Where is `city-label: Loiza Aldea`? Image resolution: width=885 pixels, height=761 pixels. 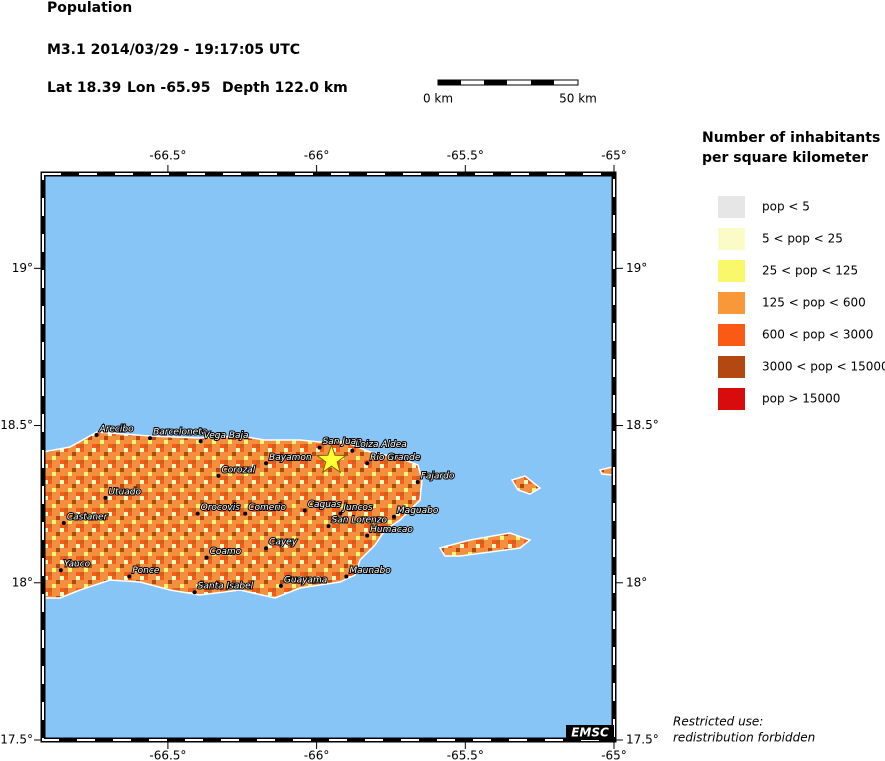 city-label: Loiza Aldea is located at coordinates (381, 445).